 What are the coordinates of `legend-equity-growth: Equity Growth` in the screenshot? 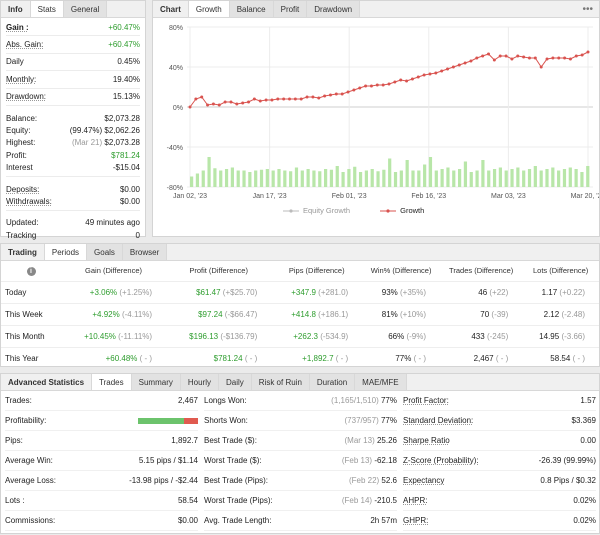 It's located at (316, 210).